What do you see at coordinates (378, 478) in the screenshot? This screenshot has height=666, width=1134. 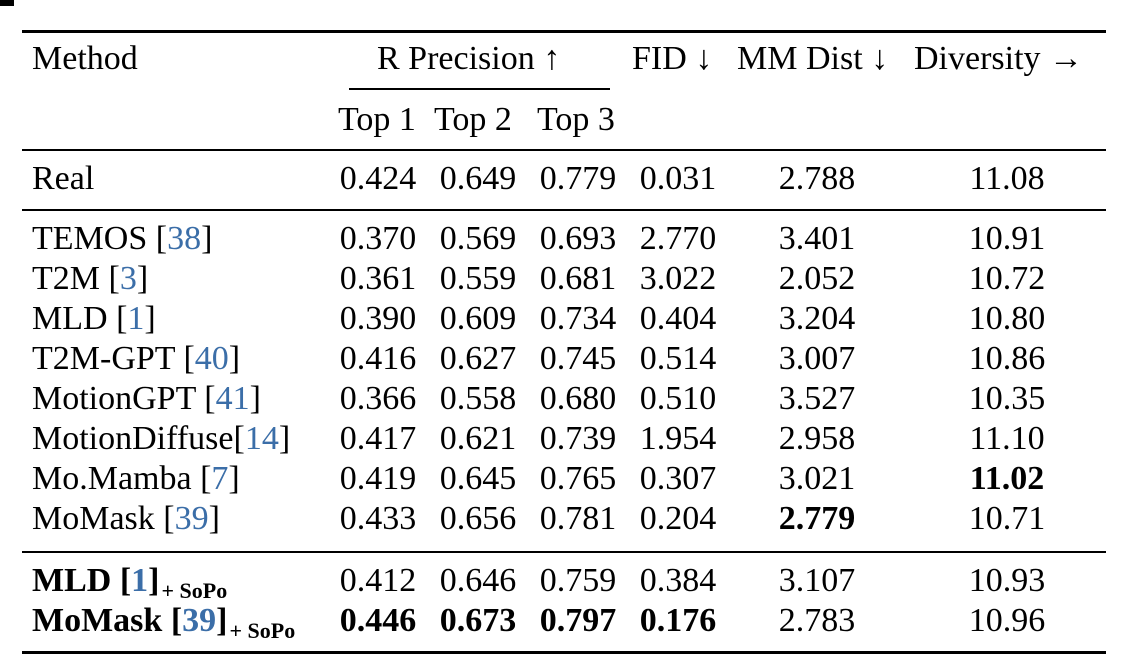 I see `top1-value: 0.419` at bounding box center [378, 478].